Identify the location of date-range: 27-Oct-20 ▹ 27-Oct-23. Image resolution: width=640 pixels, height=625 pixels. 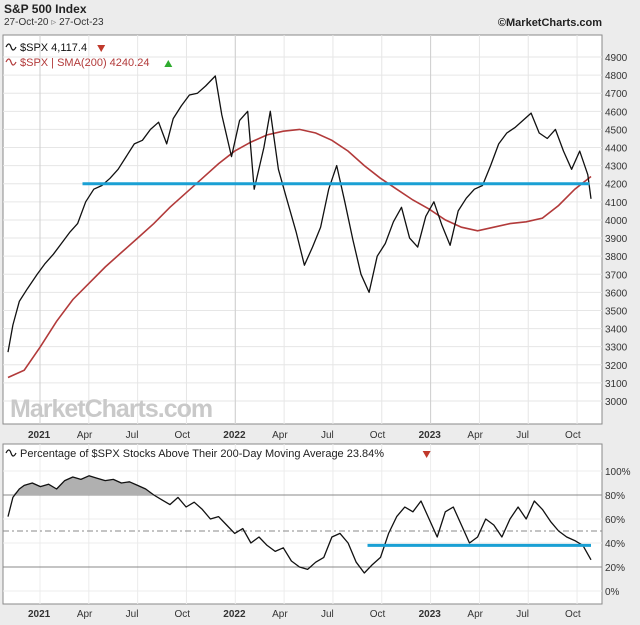
(54, 22).